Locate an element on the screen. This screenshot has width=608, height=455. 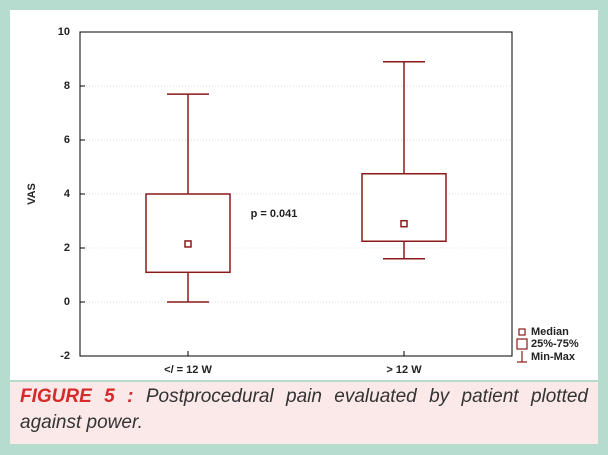
y-tick-label: 6 is located at coordinates (67, 140).